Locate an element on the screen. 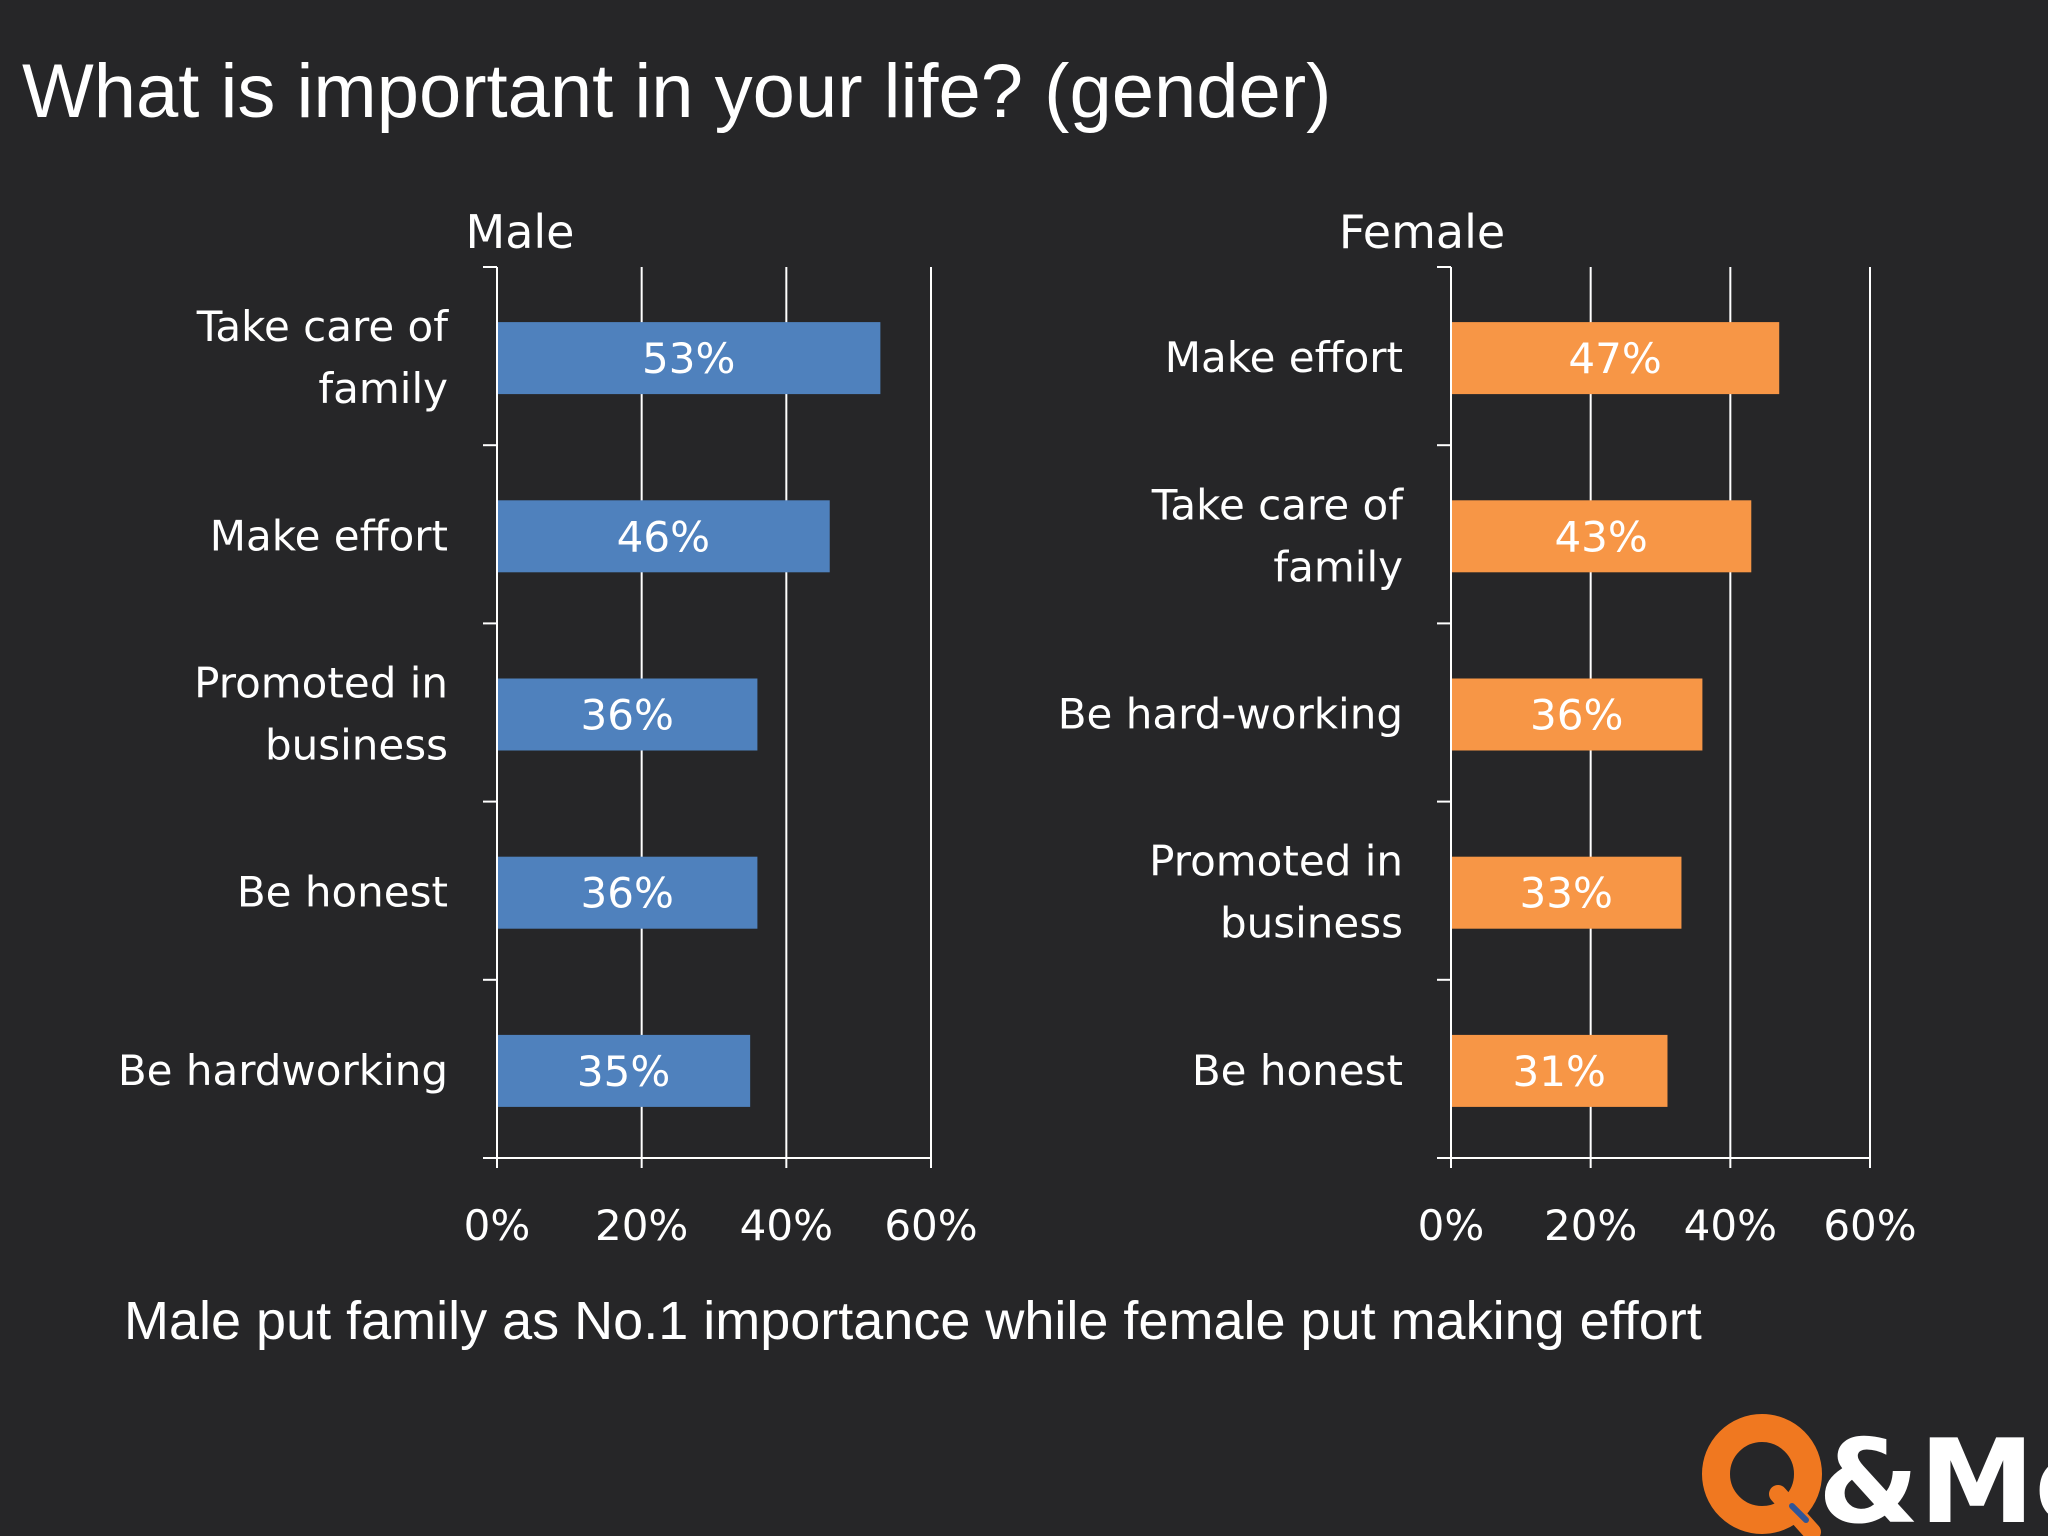 The width and height of the screenshot is (2048, 1536). bar-data-label: 35% is located at coordinates (623, 1071).